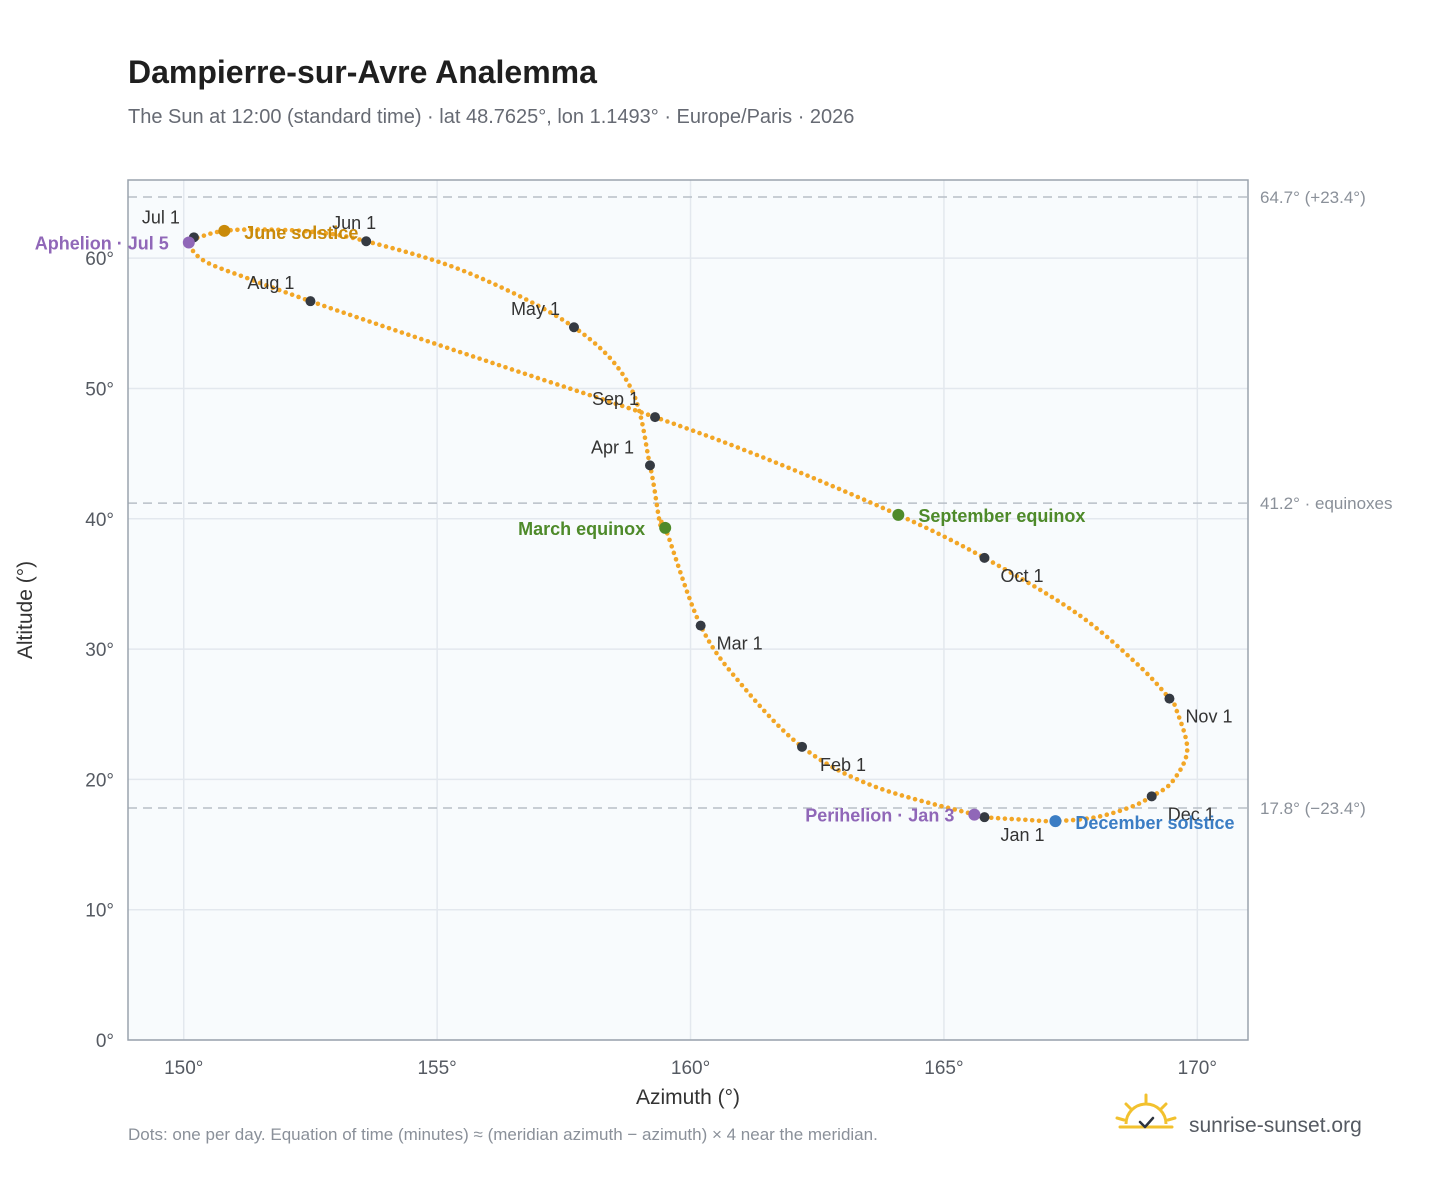 The width and height of the screenshot is (1448, 1188). Describe the element at coordinates (1197, 1068) in the screenshot. I see `x-tick-label: 170°` at that location.